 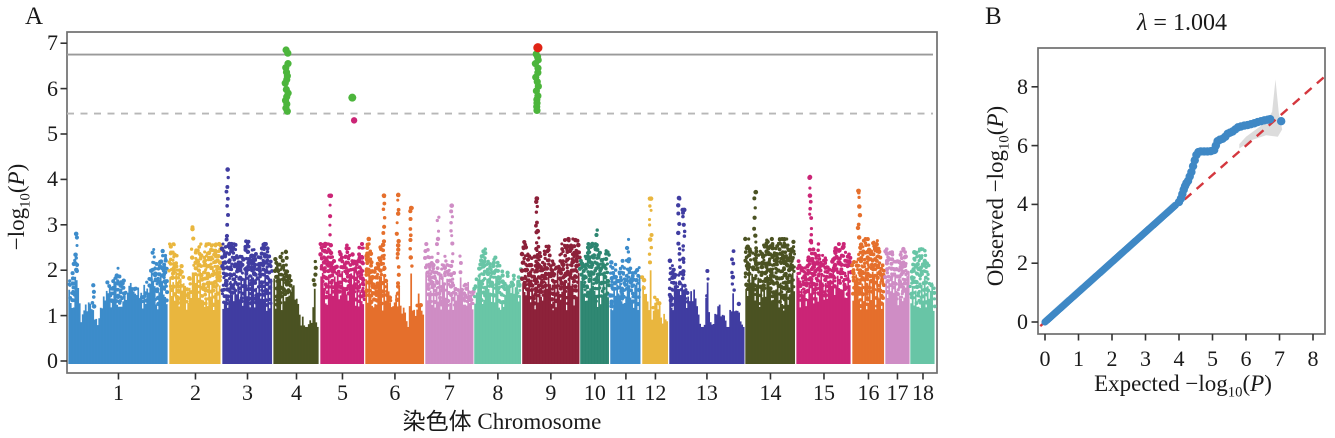 I want to click on lambda-symbol: λ, so click(x=1142, y=23).